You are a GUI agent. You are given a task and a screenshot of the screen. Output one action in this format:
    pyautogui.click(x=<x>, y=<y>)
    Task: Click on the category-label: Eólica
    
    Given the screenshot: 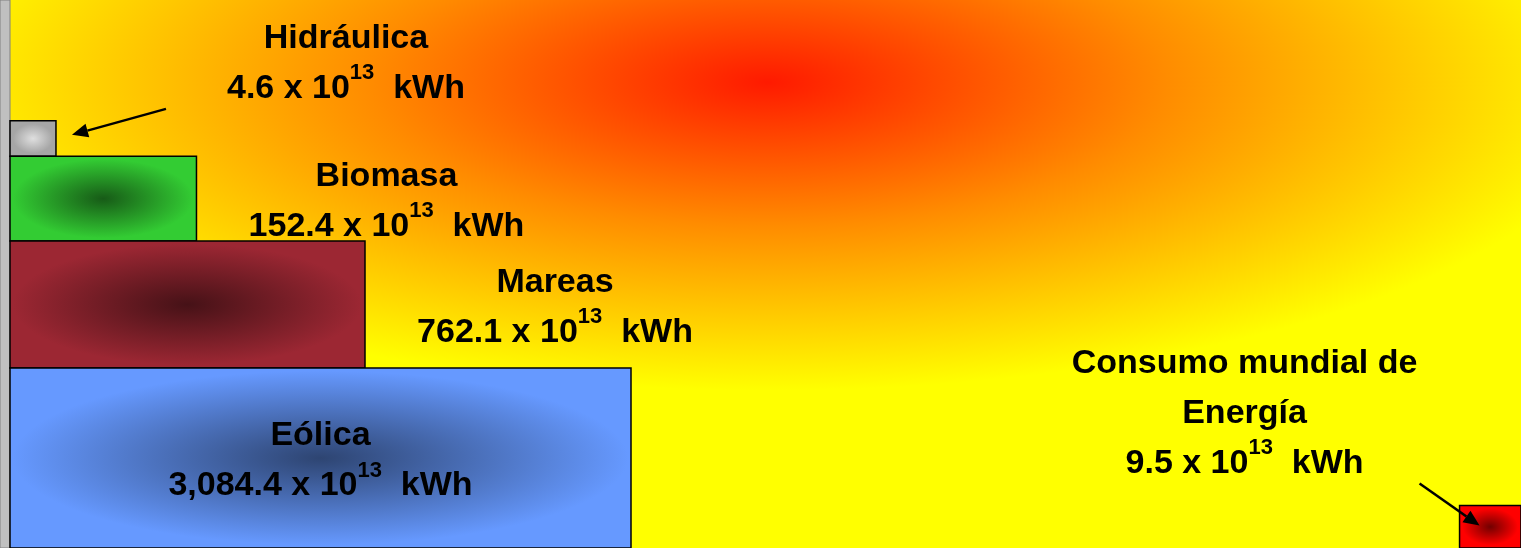 What is the action you would take?
    pyautogui.click(x=321, y=433)
    